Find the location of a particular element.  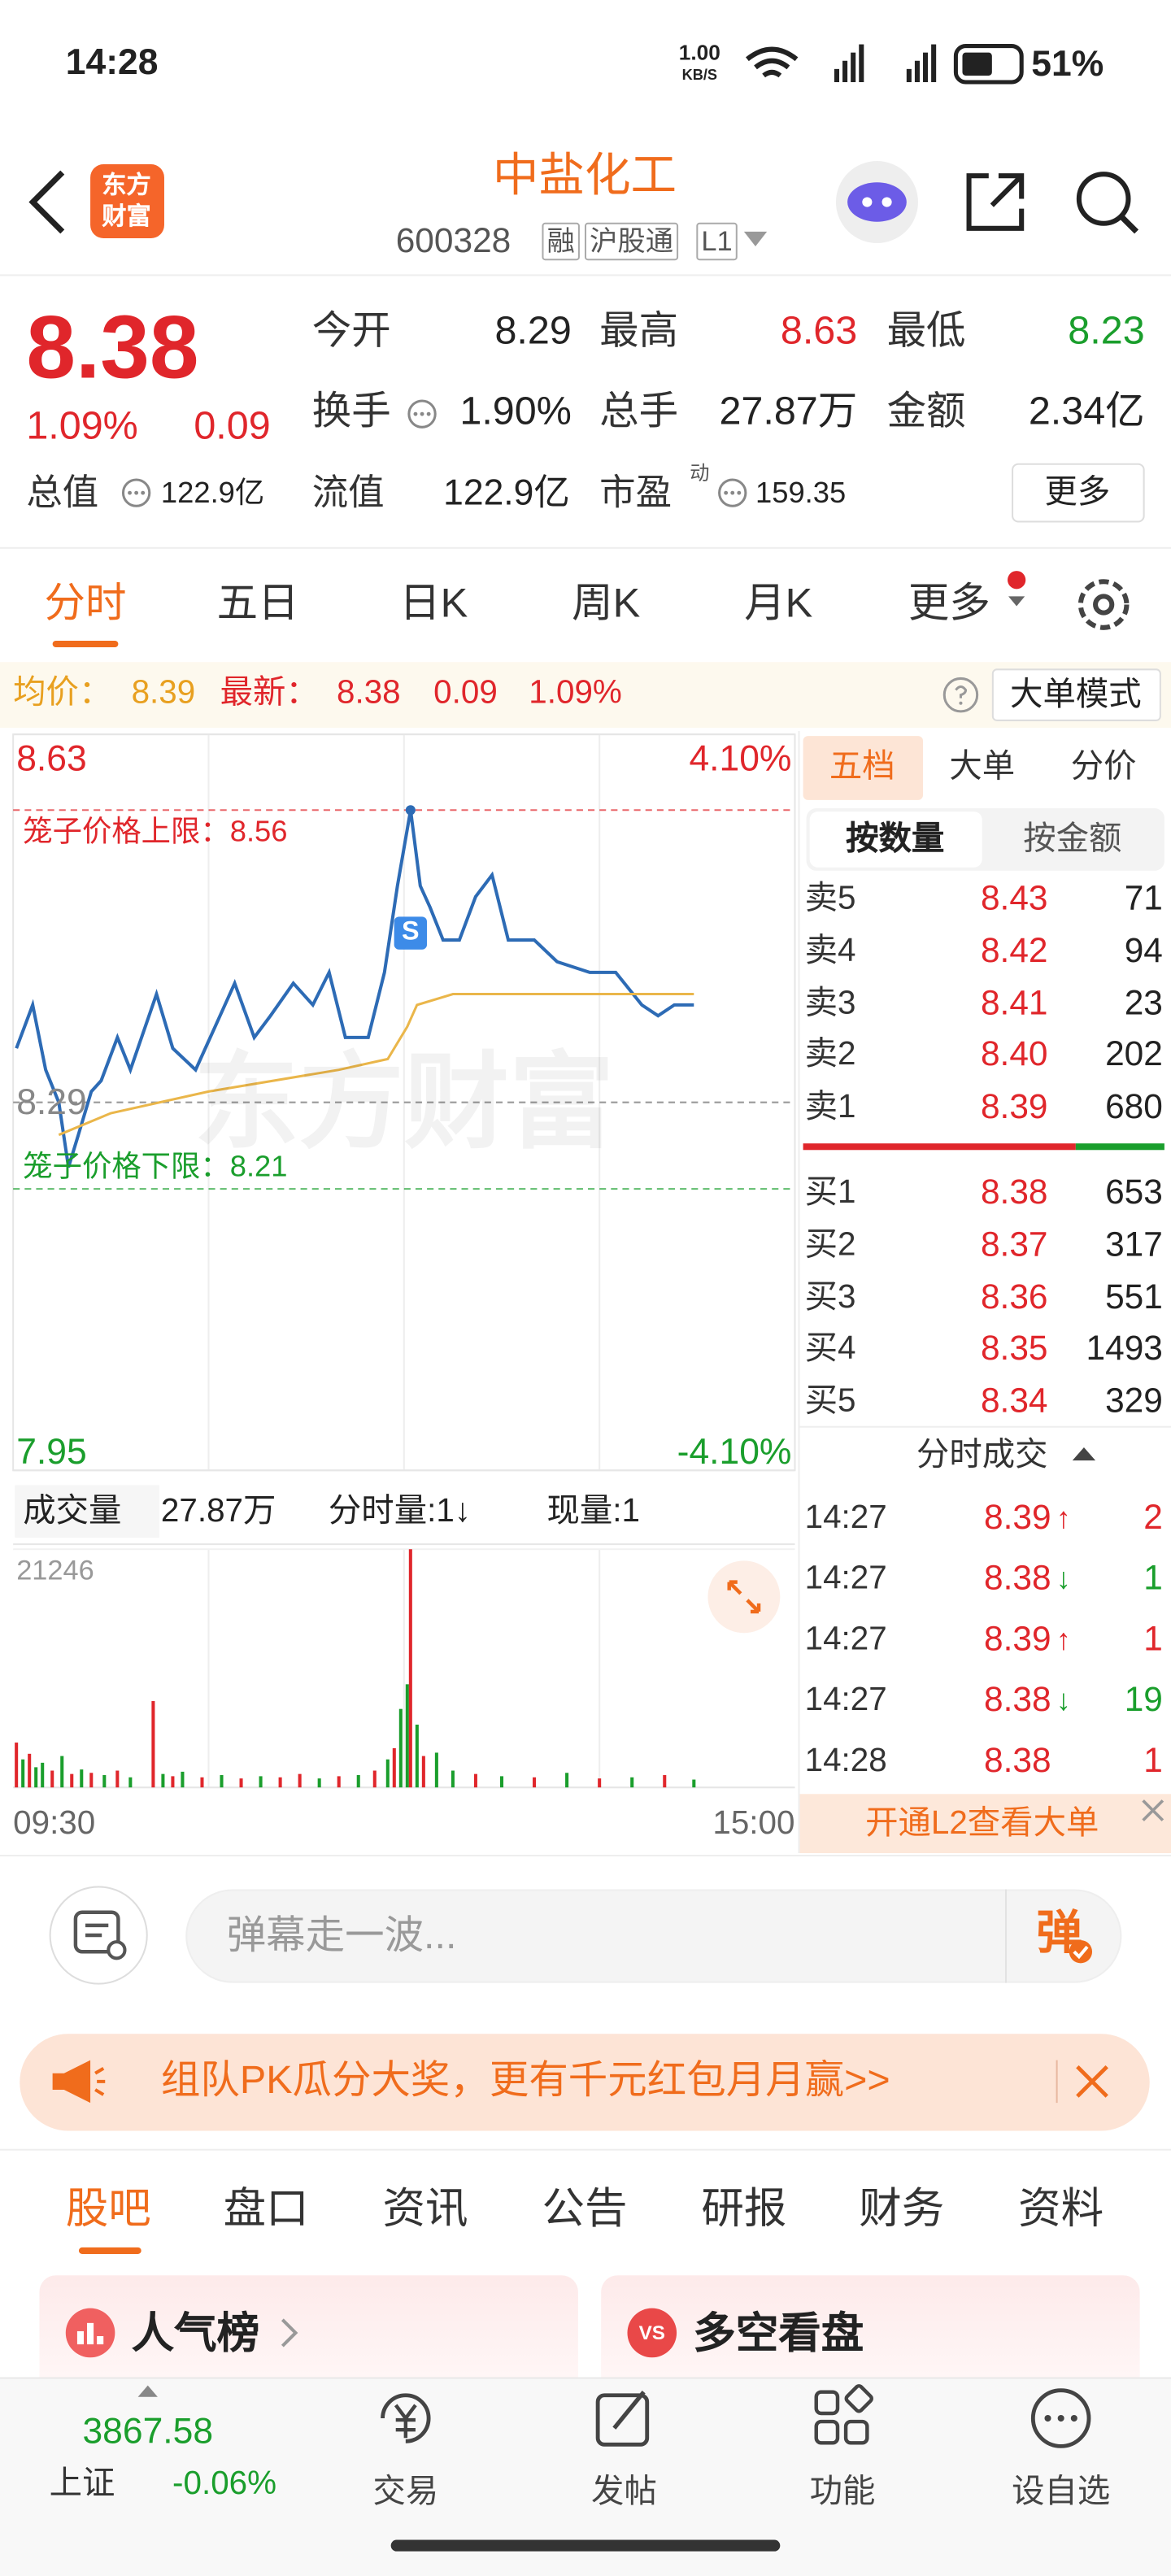

home-indicator is located at coordinates (585, 2545).